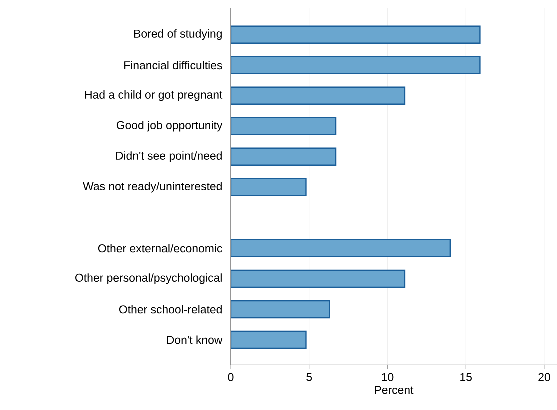 The width and height of the screenshot is (557, 410). I want to click on y-tick-label: Other school-related, so click(170, 309).